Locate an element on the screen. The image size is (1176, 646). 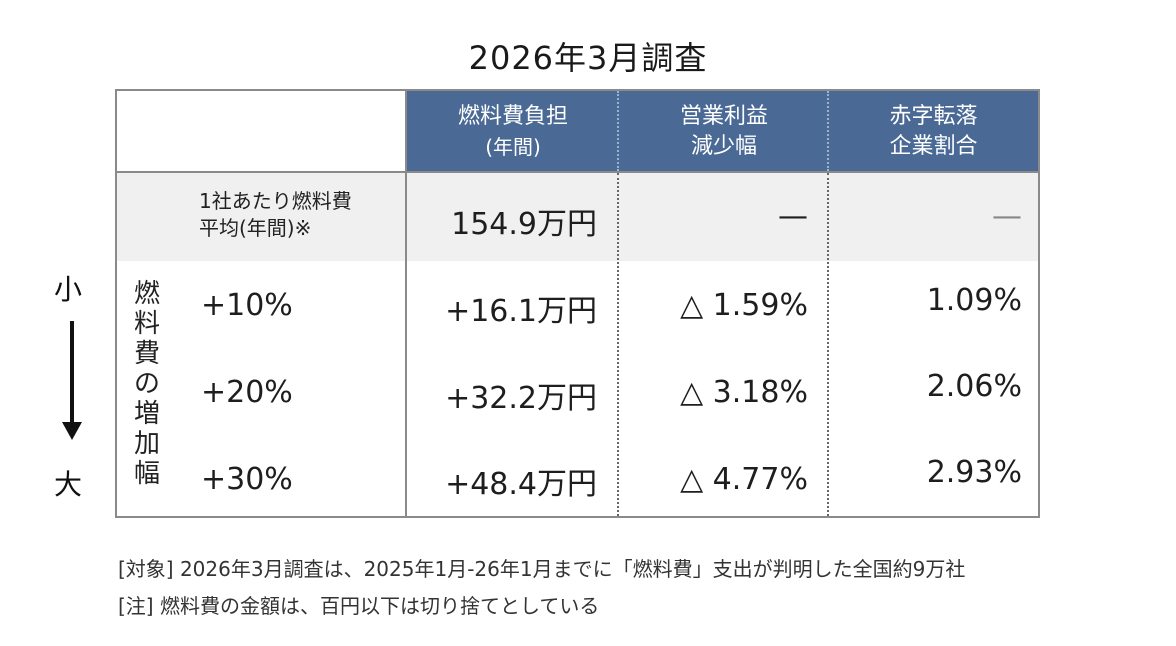
header-deficit-ratio-line1: 赤字転落 is located at coordinates (933, 116).